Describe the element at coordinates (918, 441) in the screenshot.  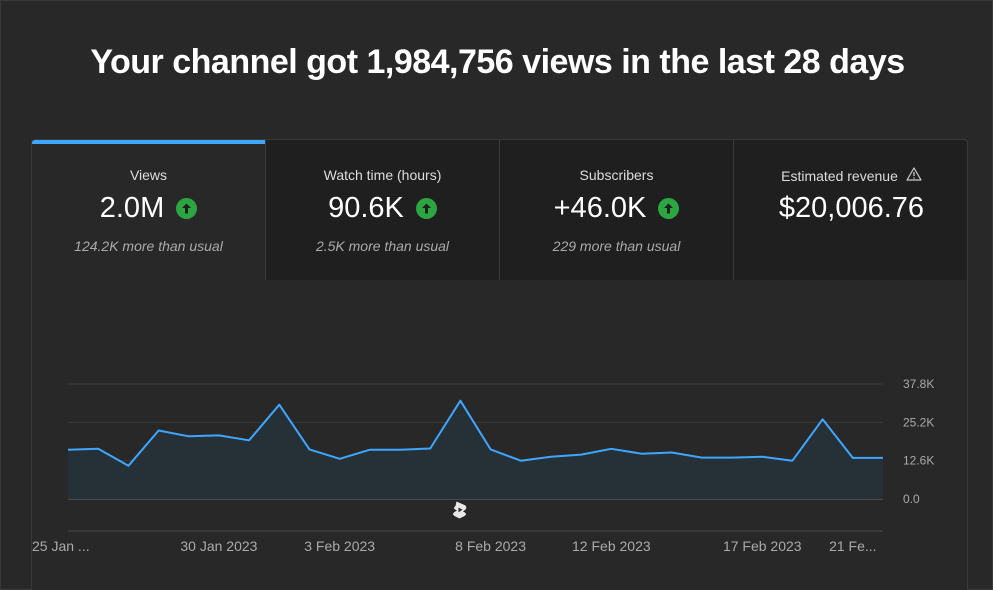
I see `y-axis-ticks: 37.8K 25.2K 12.6K 0.0` at that location.